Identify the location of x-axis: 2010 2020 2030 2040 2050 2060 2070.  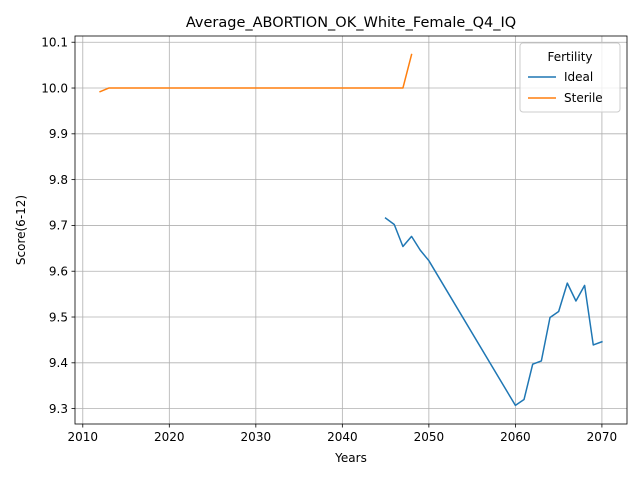
(343, 434).